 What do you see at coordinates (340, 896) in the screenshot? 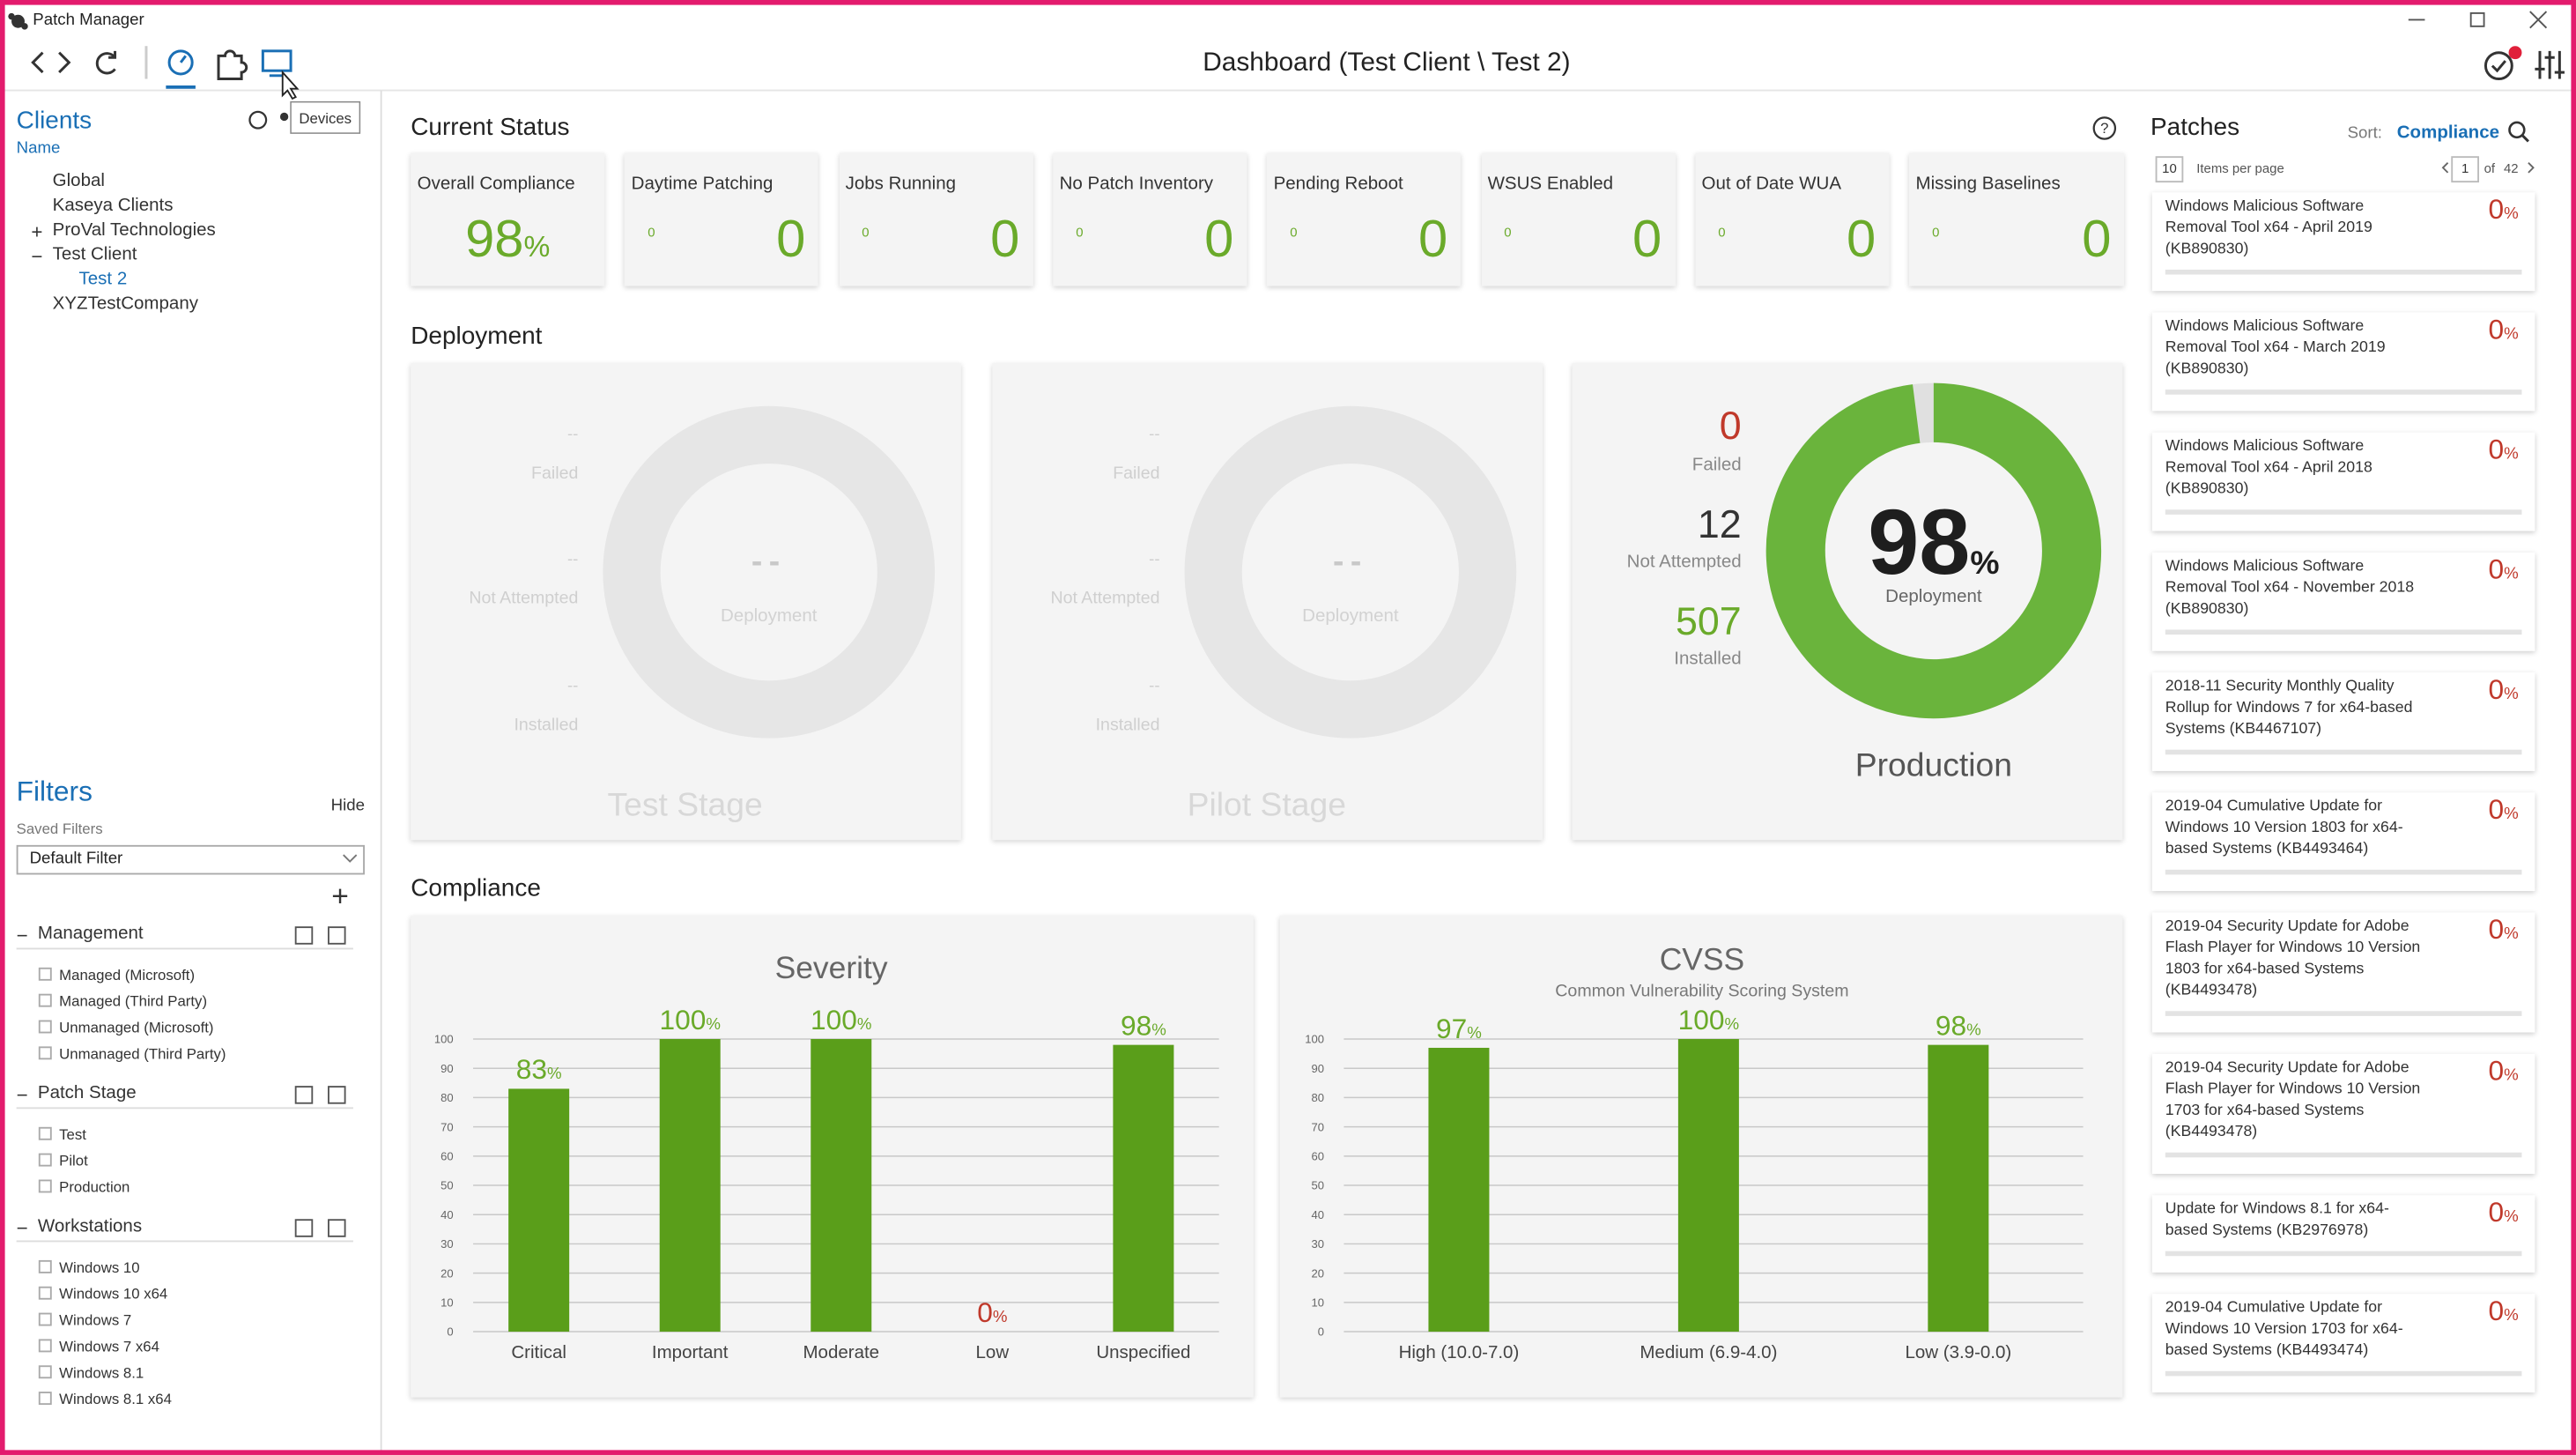
I see `add-filter-button: +` at bounding box center [340, 896].